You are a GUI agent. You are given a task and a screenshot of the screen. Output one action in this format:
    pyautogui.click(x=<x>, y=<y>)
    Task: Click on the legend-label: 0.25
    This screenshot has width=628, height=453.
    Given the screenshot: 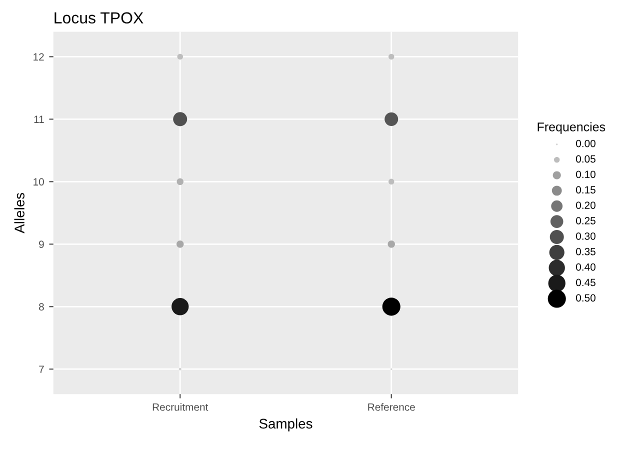 What is the action you would take?
    pyautogui.click(x=586, y=220)
    